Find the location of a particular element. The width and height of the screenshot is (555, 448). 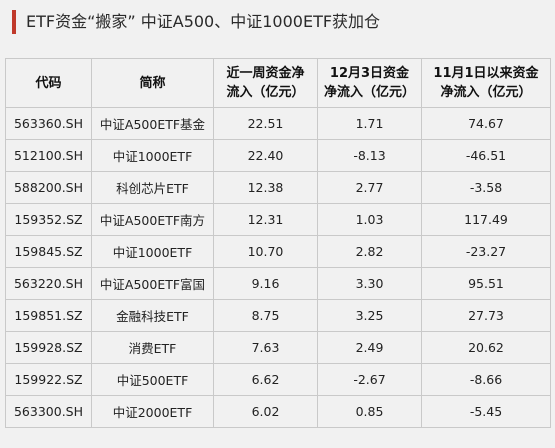

cell-code: 563360.SH is located at coordinates (48, 123).